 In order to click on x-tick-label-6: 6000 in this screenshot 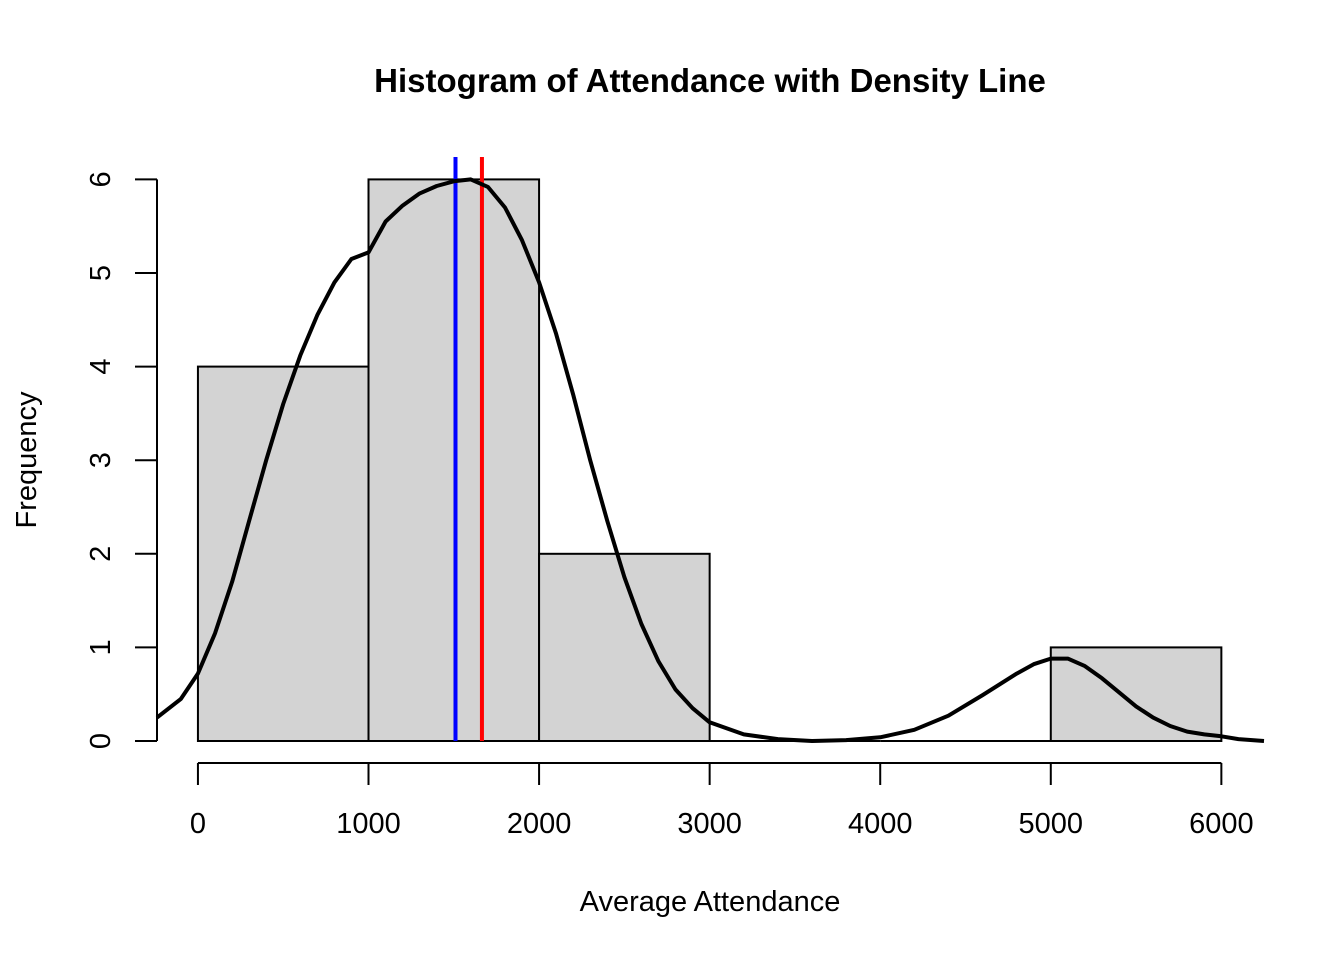, I will do `click(1221, 824)`.